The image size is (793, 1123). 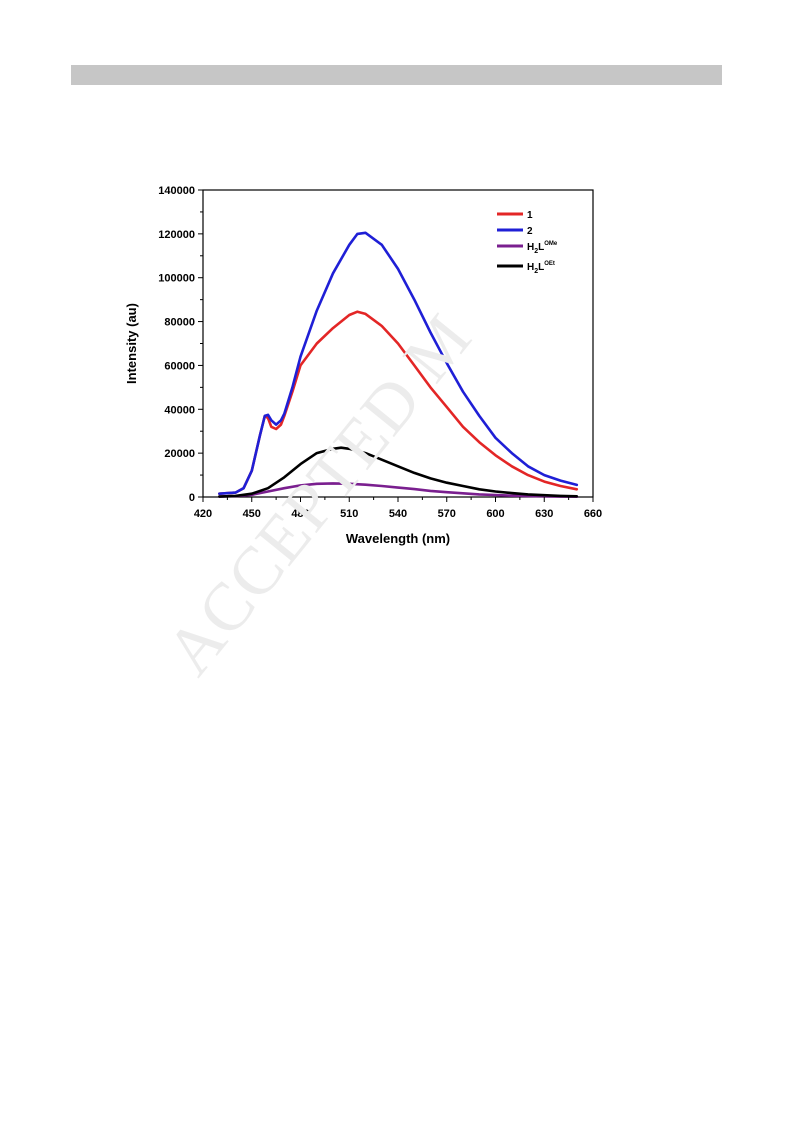 What do you see at coordinates (176, 191) in the screenshot?
I see `y-tick-label: 140000` at bounding box center [176, 191].